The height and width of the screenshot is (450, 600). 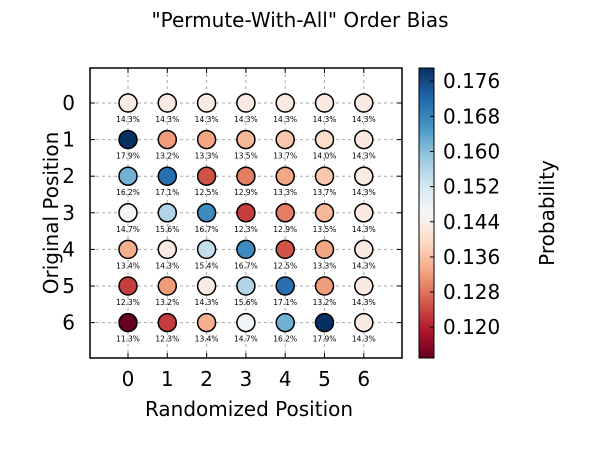 What do you see at coordinates (324, 379) in the screenshot?
I see `x-tick-label: 5` at bounding box center [324, 379].